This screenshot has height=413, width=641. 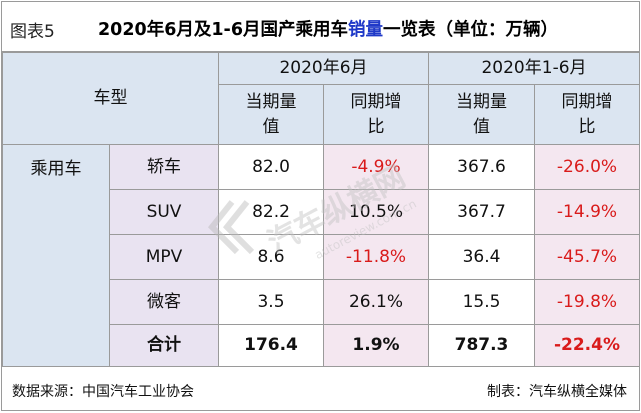 What do you see at coordinates (56, 255) in the screenshot?
I see `category-cell: 乘用车` at bounding box center [56, 255].